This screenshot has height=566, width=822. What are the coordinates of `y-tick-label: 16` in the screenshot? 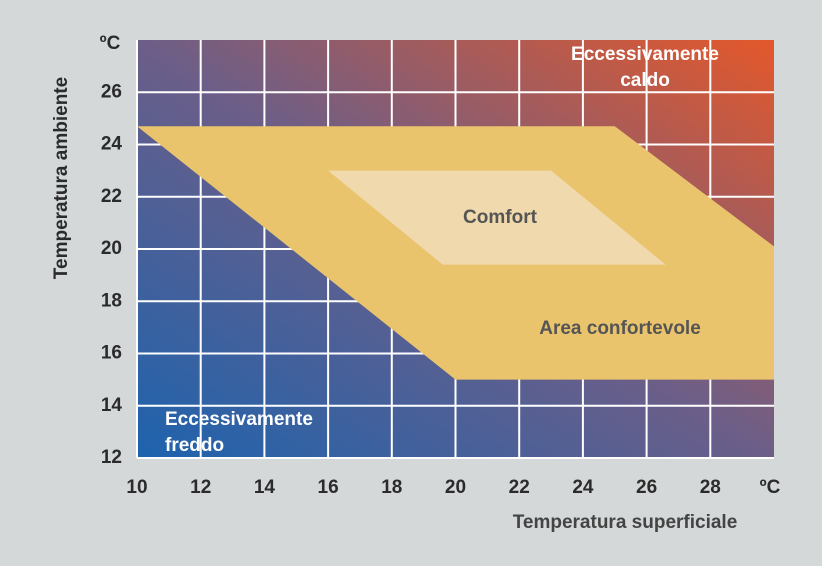 It's located at (111, 353).